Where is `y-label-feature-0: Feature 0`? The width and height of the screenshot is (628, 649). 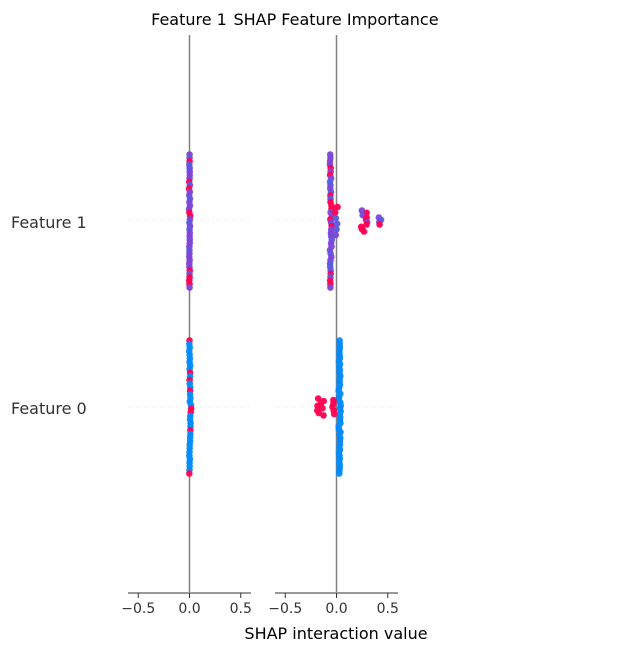
y-label-feature-0: Feature 0 is located at coordinates (49, 408).